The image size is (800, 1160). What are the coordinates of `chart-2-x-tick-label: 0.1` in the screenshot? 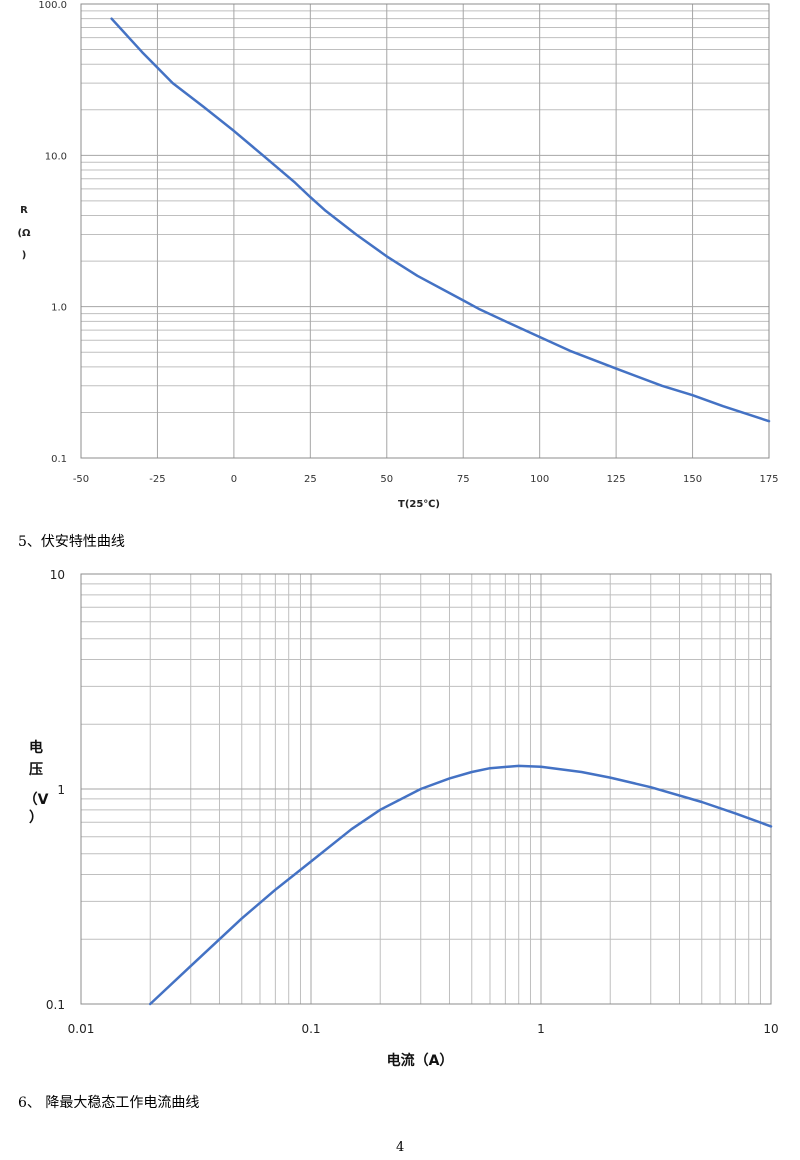 It's located at (310, 1029).